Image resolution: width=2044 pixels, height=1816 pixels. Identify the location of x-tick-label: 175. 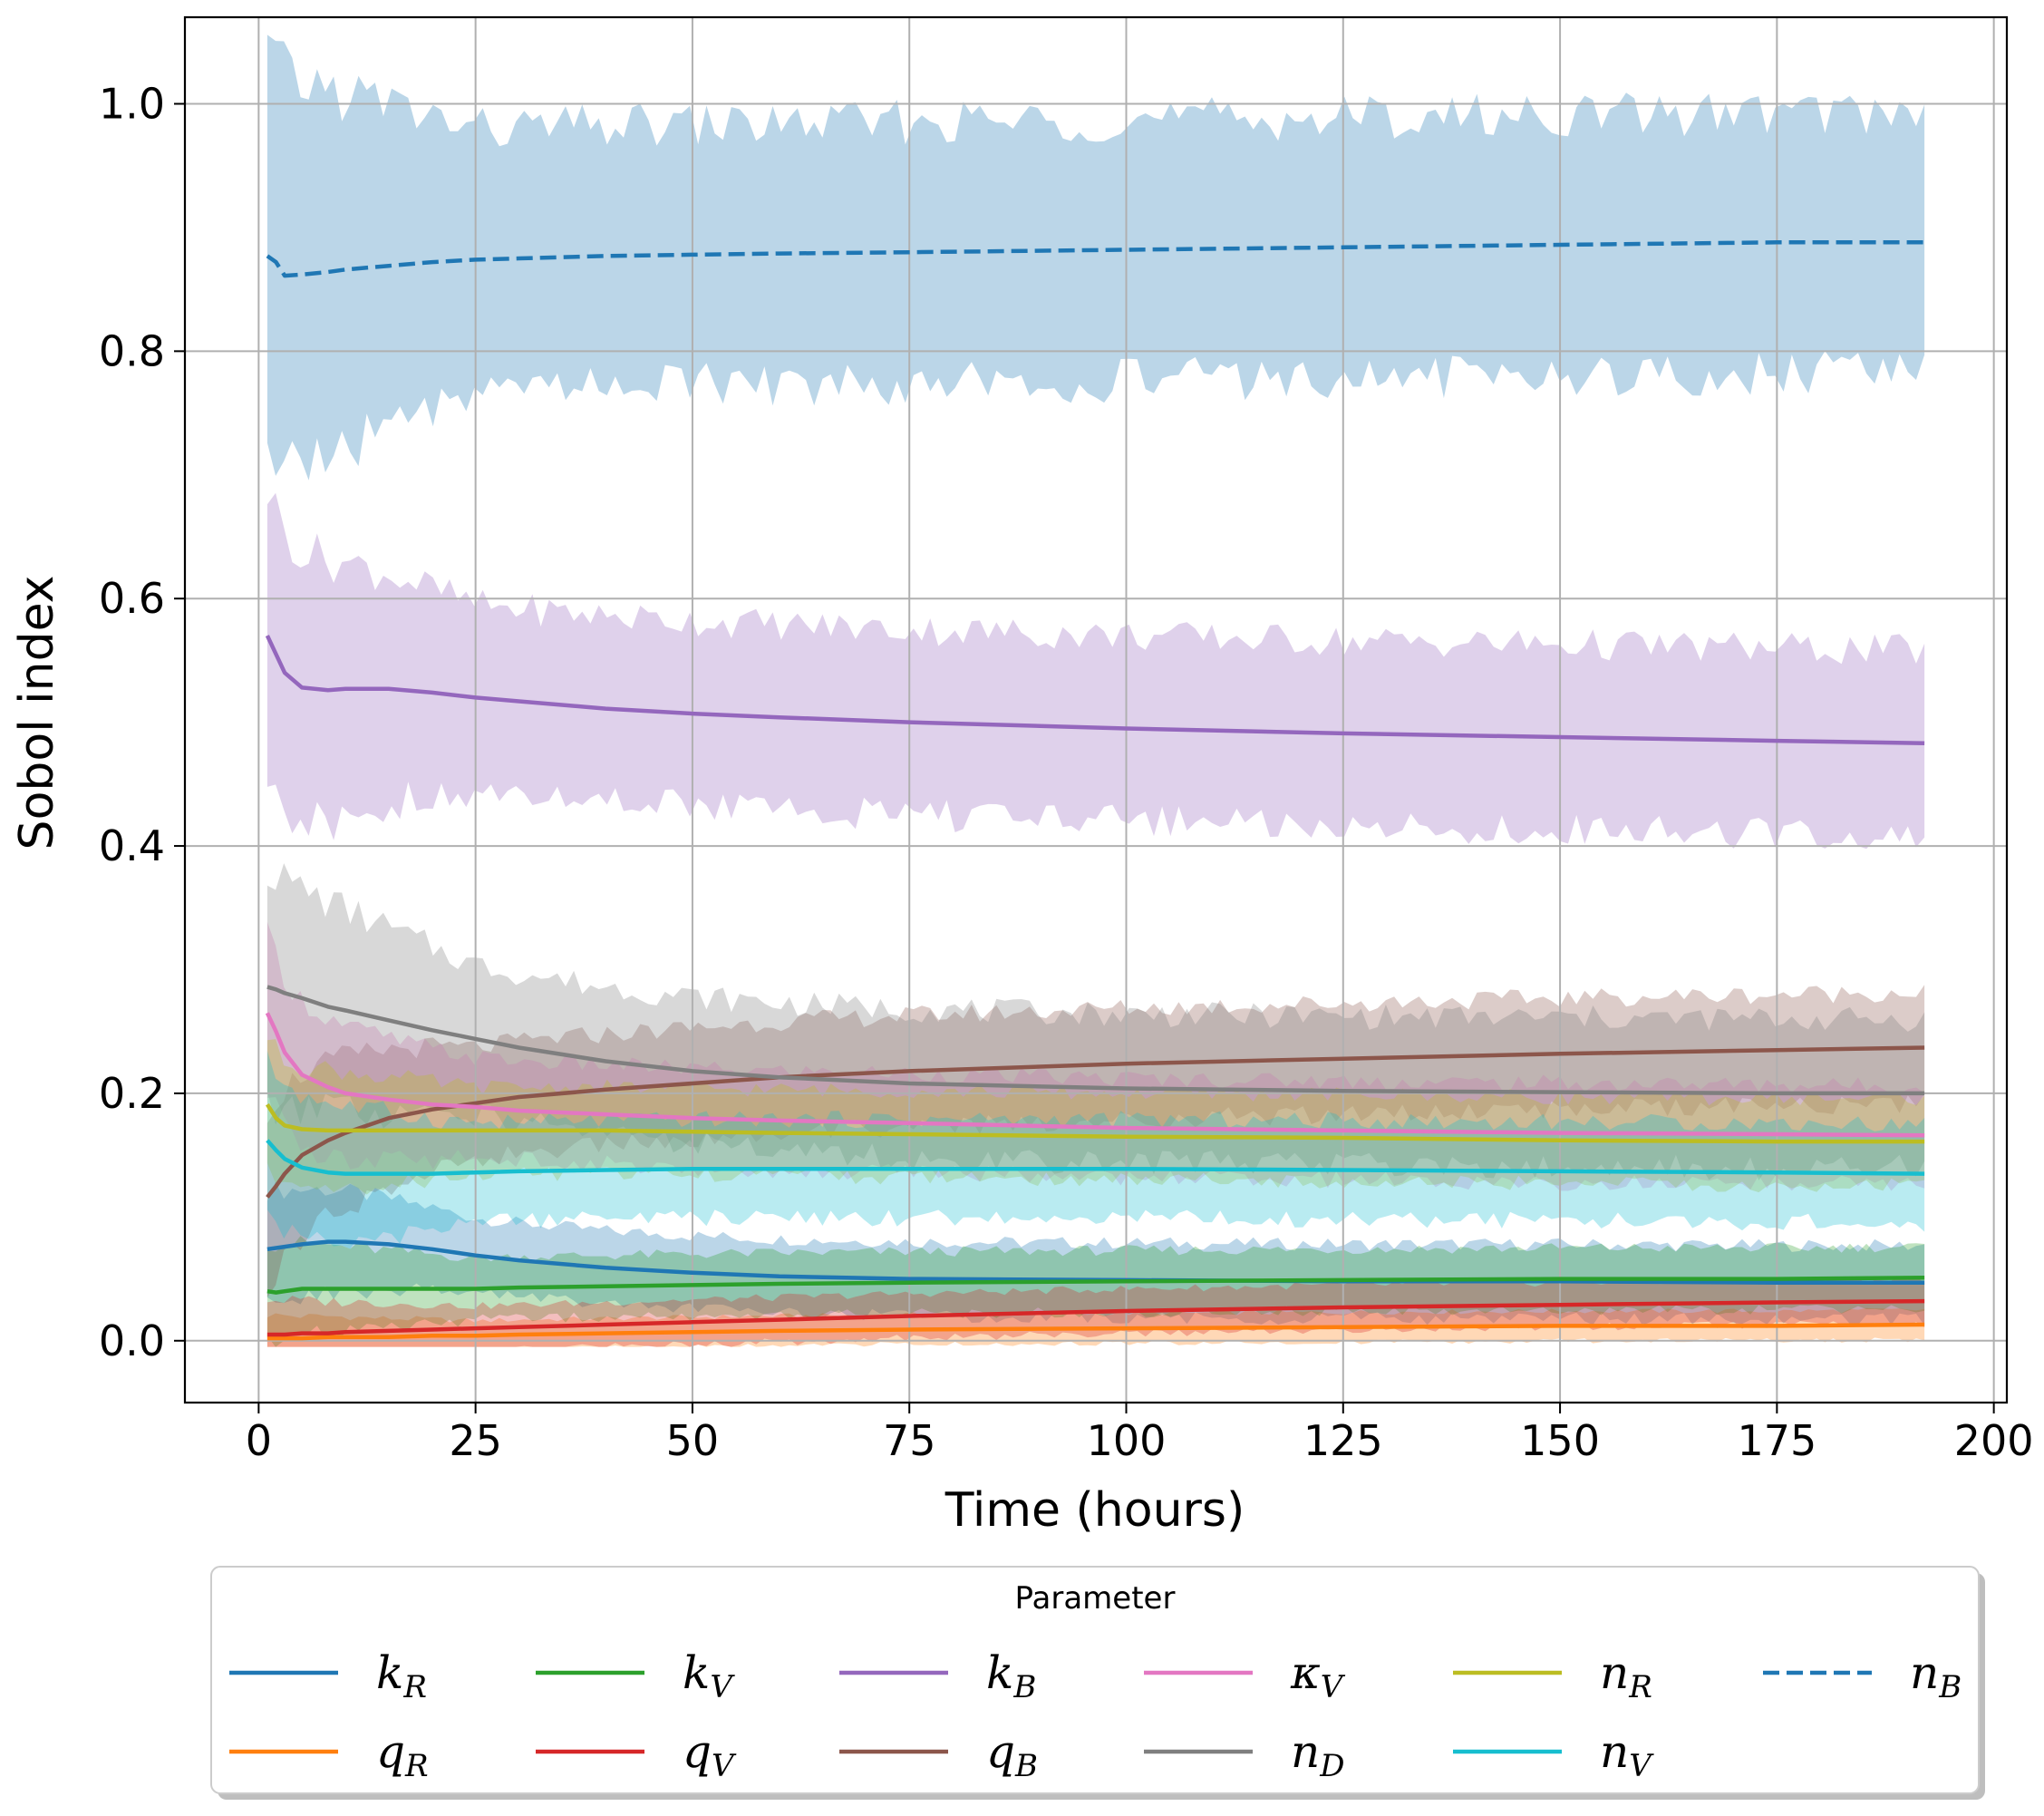
(1776, 1441).